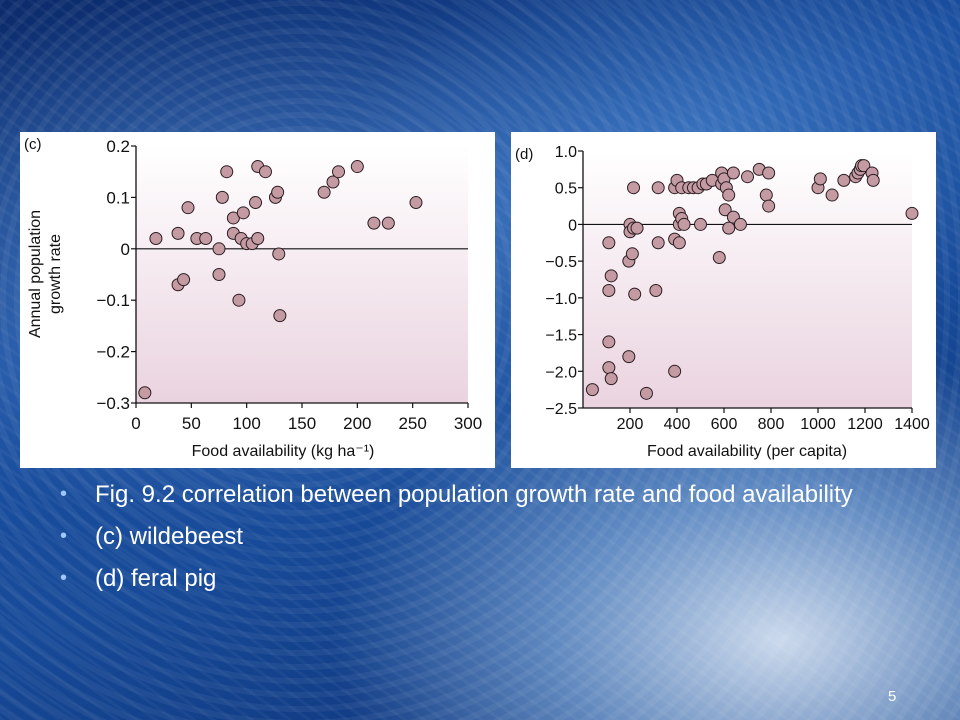  I want to click on y-tick-label: 1.0, so click(566, 152).